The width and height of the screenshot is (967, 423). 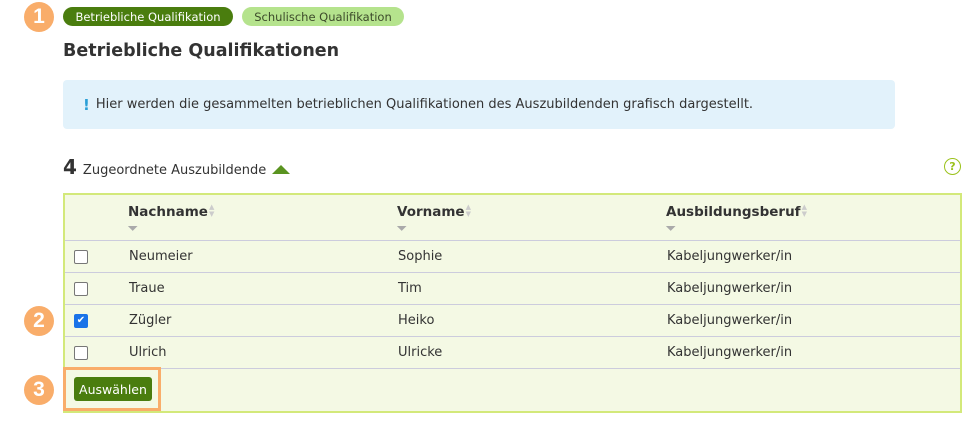 What do you see at coordinates (39, 17) in the screenshot?
I see `step-marker-1: 1` at bounding box center [39, 17].